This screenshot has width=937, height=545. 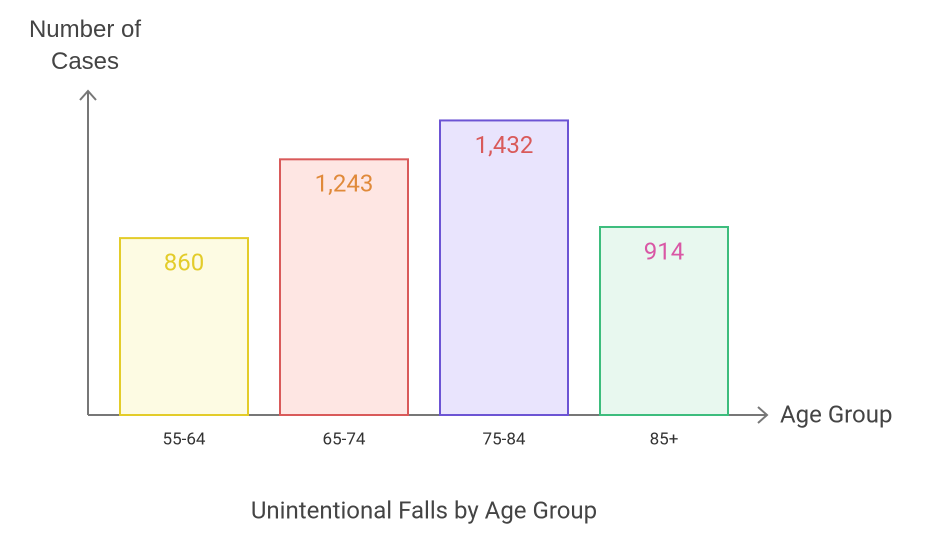 What do you see at coordinates (88, 95) in the screenshot?
I see `y-axis-arrow` at bounding box center [88, 95].